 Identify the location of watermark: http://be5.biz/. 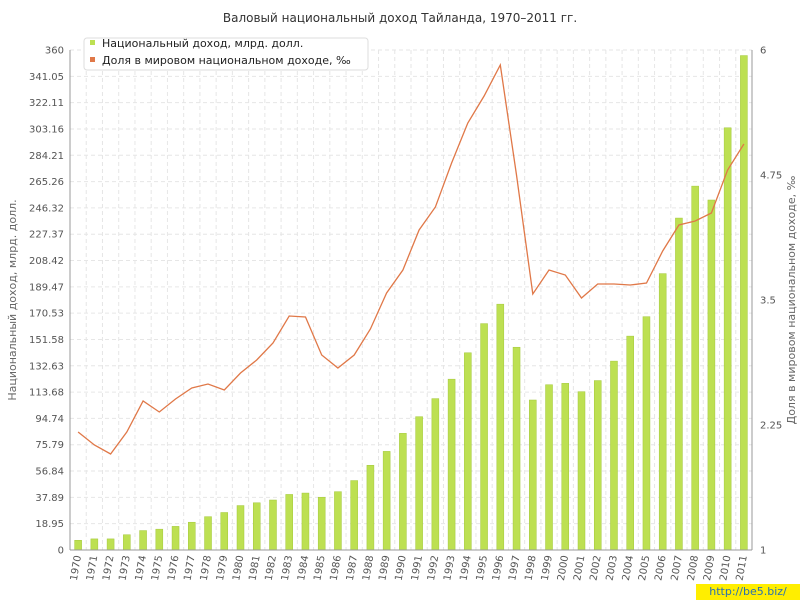
(748, 592).